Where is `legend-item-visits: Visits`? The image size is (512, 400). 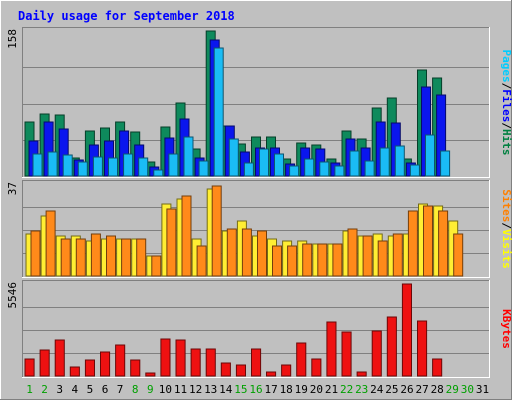
legend-item-visits: Visits is located at coordinates (506, 249).